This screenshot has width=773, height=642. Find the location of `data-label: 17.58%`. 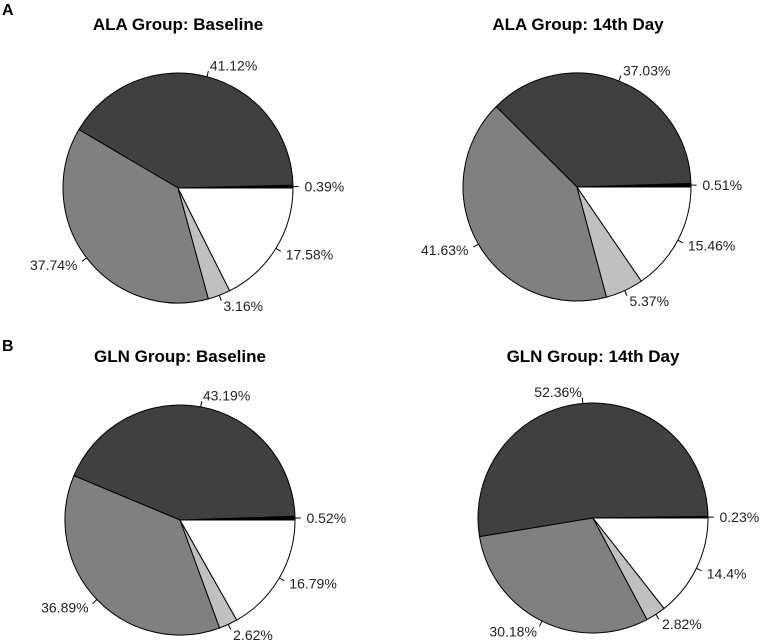

data-label: 17.58% is located at coordinates (309, 254).